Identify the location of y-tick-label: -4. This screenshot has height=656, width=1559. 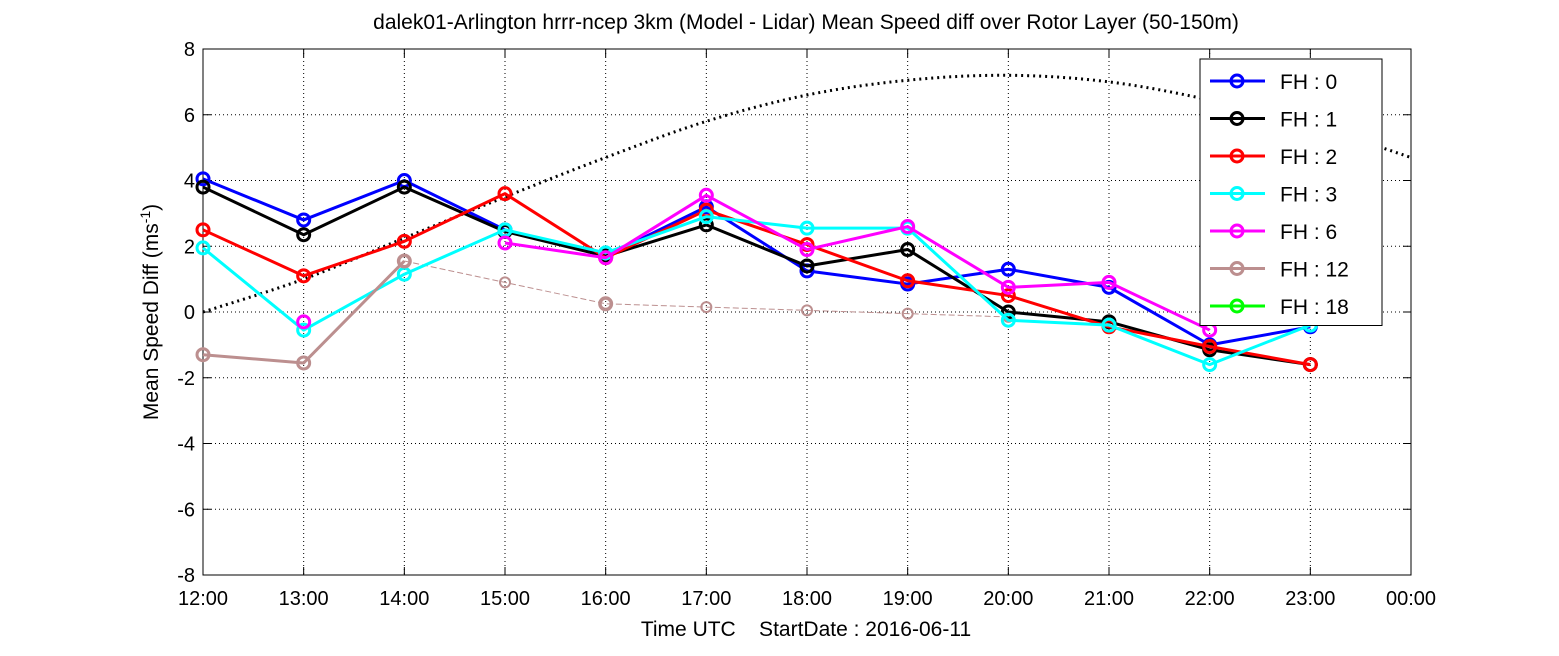
(186, 445).